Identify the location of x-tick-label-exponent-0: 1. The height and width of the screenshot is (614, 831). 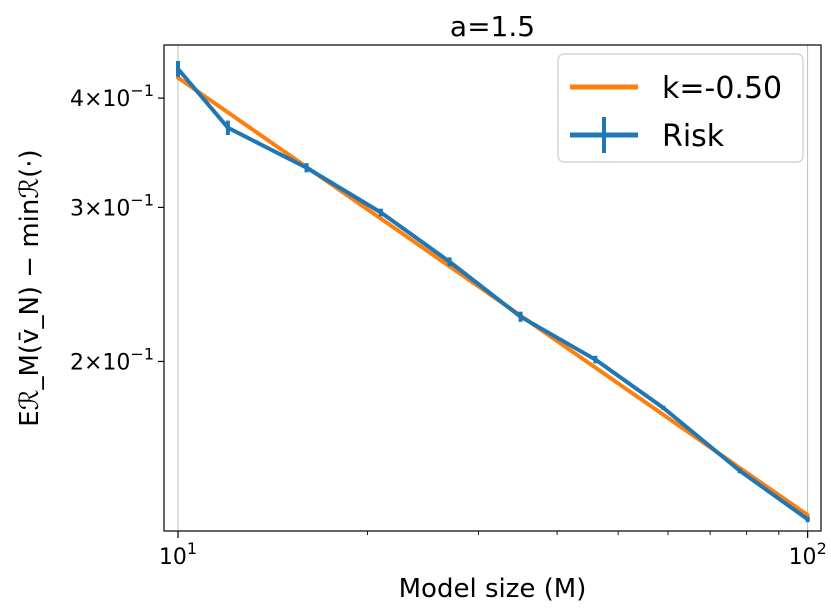
(192, 548).